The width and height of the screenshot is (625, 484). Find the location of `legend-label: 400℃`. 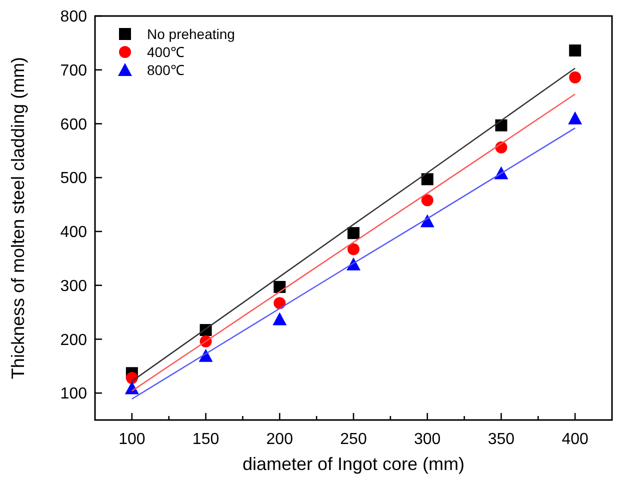

legend-label: 400℃ is located at coordinates (165, 52).